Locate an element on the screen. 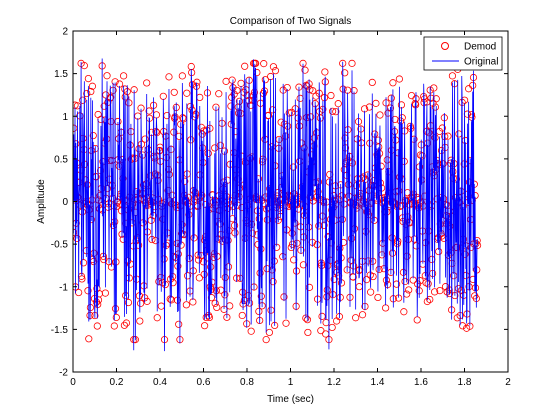 The width and height of the screenshot is (560, 420). y-tick-label: 1 is located at coordinates (65, 117).